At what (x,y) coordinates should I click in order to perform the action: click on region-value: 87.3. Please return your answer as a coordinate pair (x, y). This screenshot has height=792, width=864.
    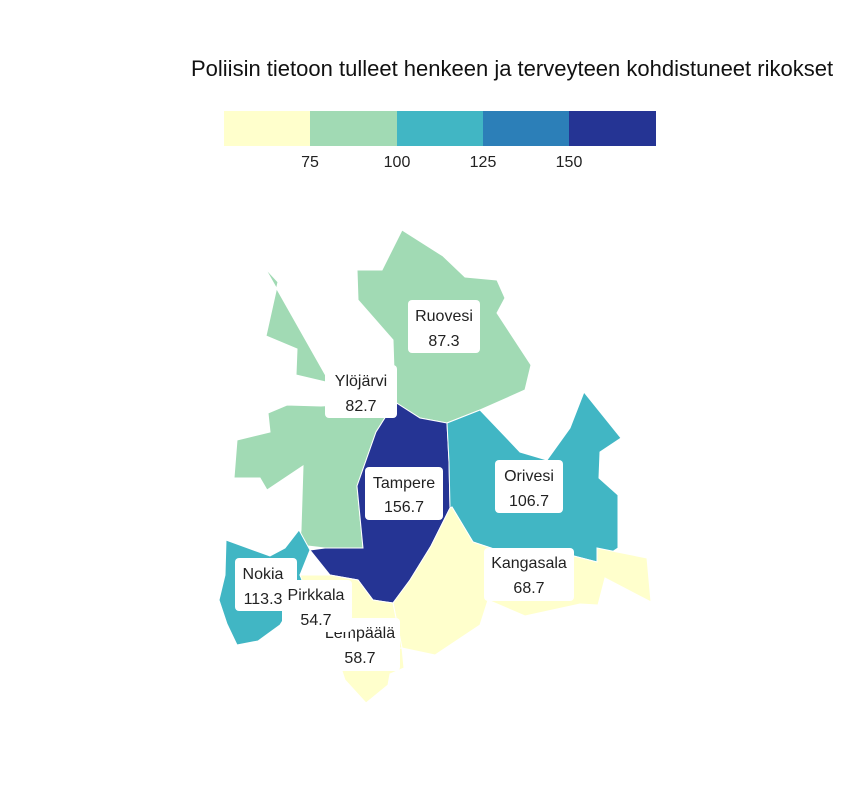
    Looking at the image, I should click on (443, 341).